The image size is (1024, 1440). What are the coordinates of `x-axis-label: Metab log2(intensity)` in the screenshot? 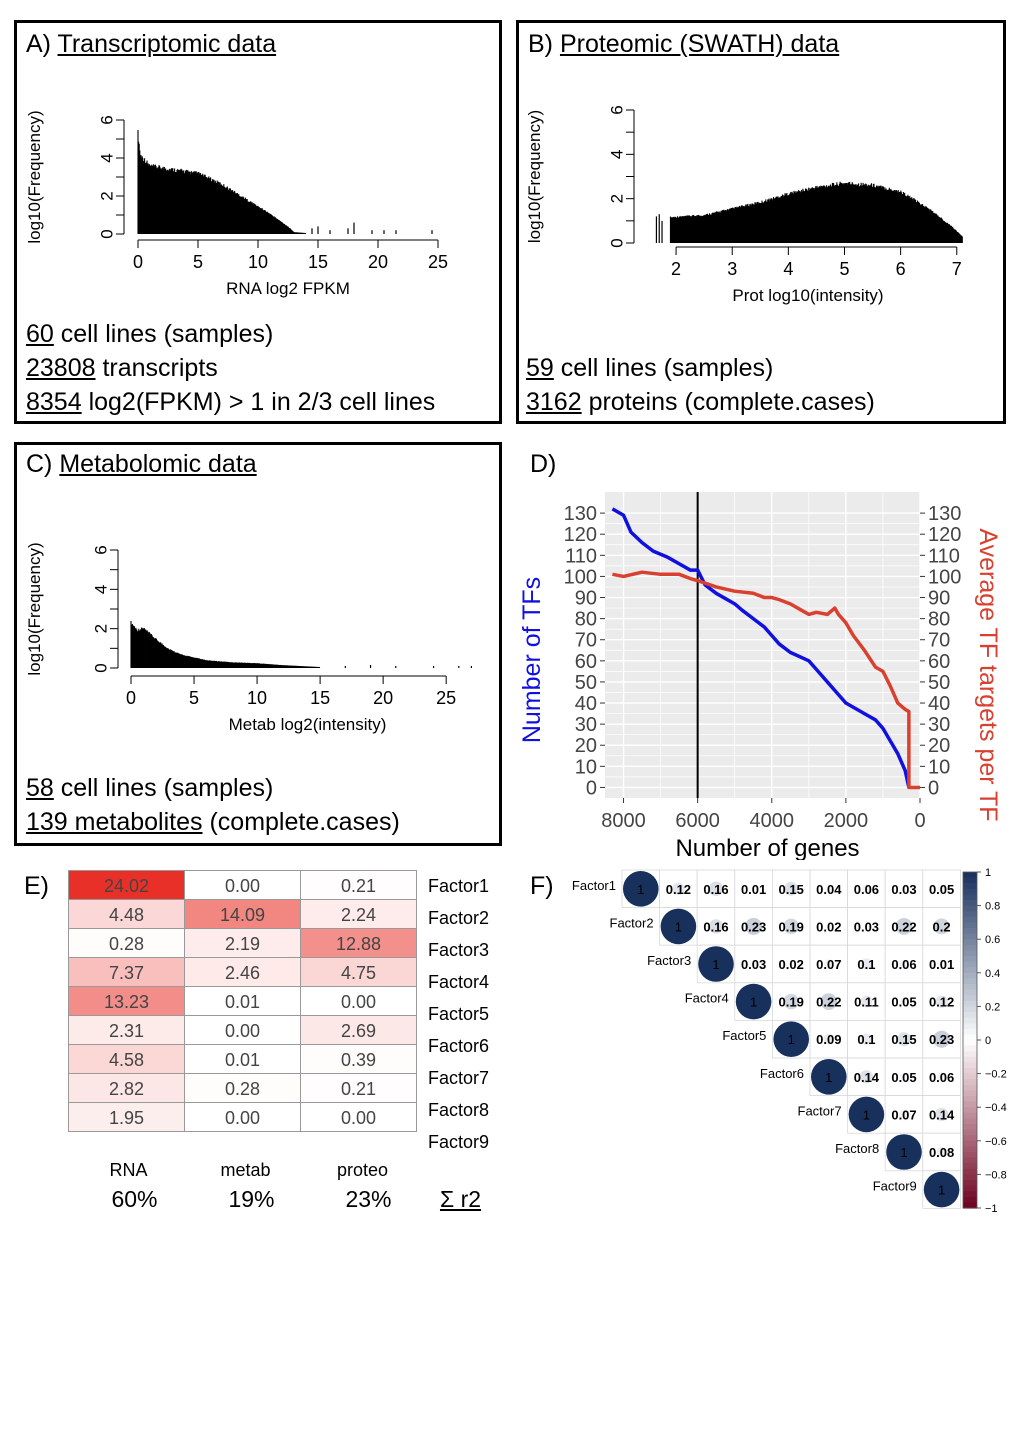 It's located at (308, 724).